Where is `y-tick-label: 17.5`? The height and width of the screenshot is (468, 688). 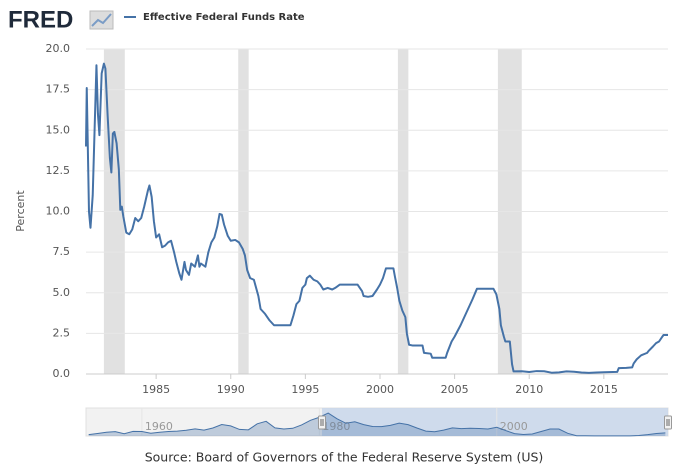
y-tick-label: 17.5 is located at coordinates (58, 89).